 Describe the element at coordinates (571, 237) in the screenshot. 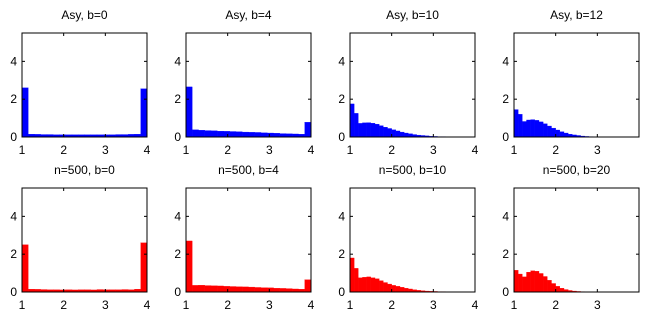

I see `subplot-8: n=500, b=20 1 2 3 0 2 4` at that location.